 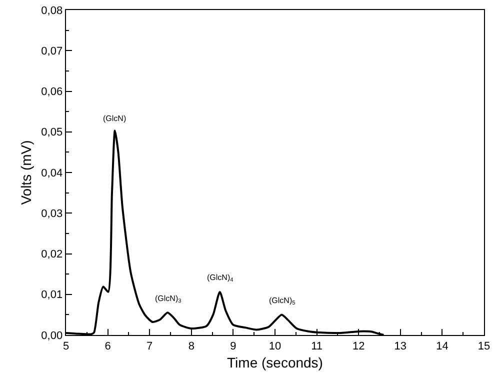 What do you see at coordinates (26, 172) in the screenshot?
I see `y-axis-title: Volts (mV)` at bounding box center [26, 172].